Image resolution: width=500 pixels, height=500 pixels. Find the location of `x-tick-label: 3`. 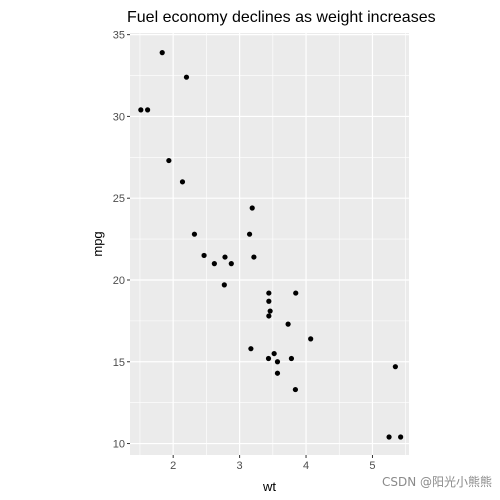

x-tick-label: 3 is located at coordinates (240, 466).